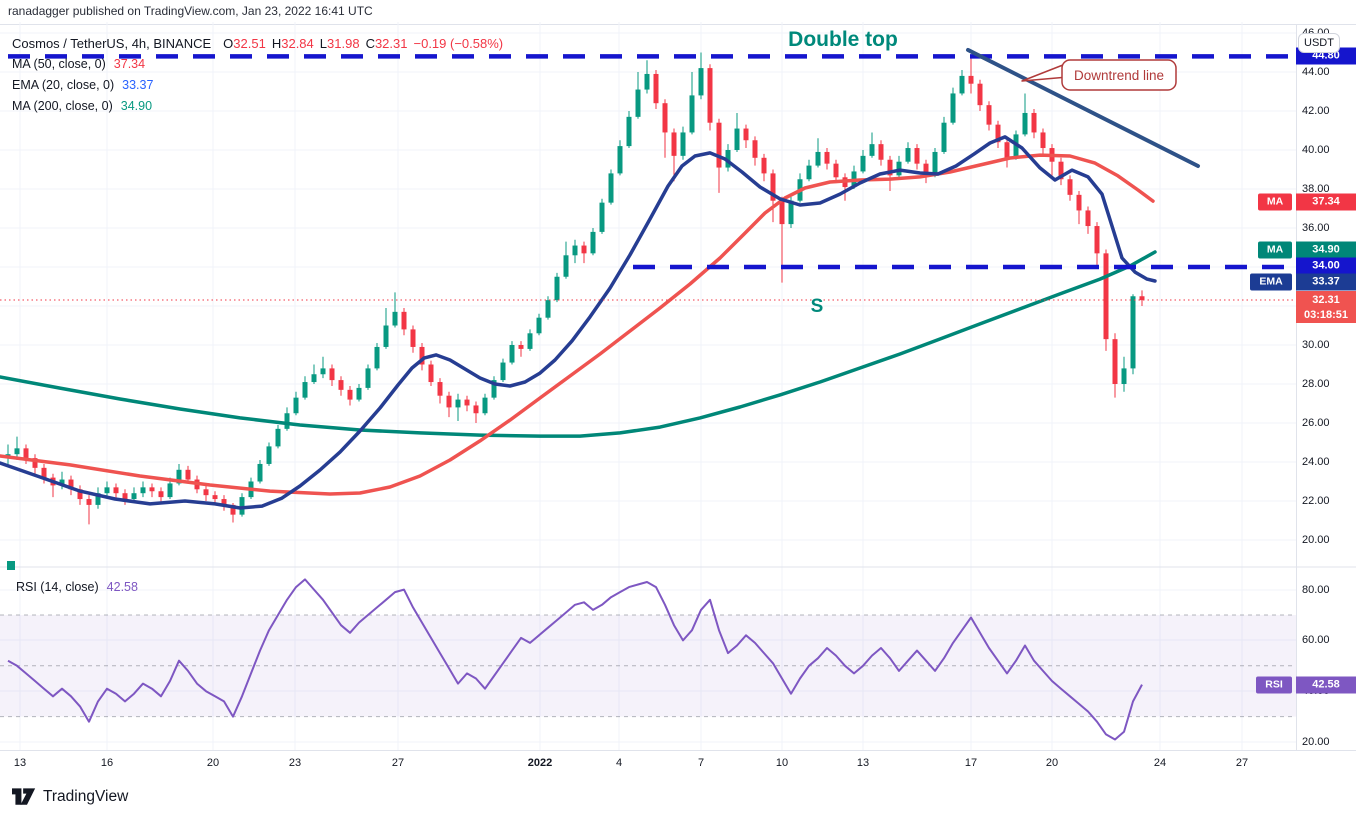  I want to click on axis-time-label: 4, so click(619, 763).